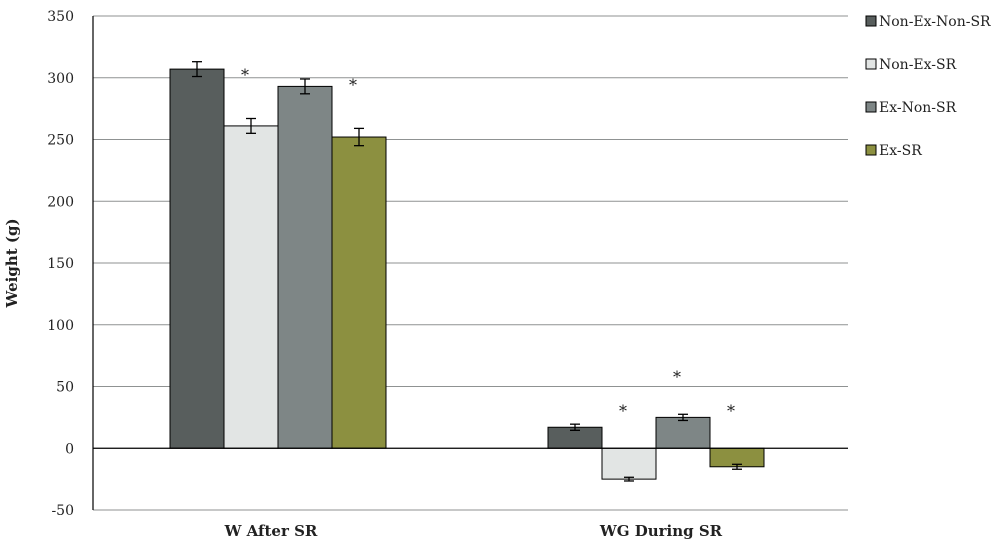 This screenshot has width=1000, height=541. What do you see at coordinates (69, 449) in the screenshot?
I see `y-tick-label: 0` at bounding box center [69, 449].